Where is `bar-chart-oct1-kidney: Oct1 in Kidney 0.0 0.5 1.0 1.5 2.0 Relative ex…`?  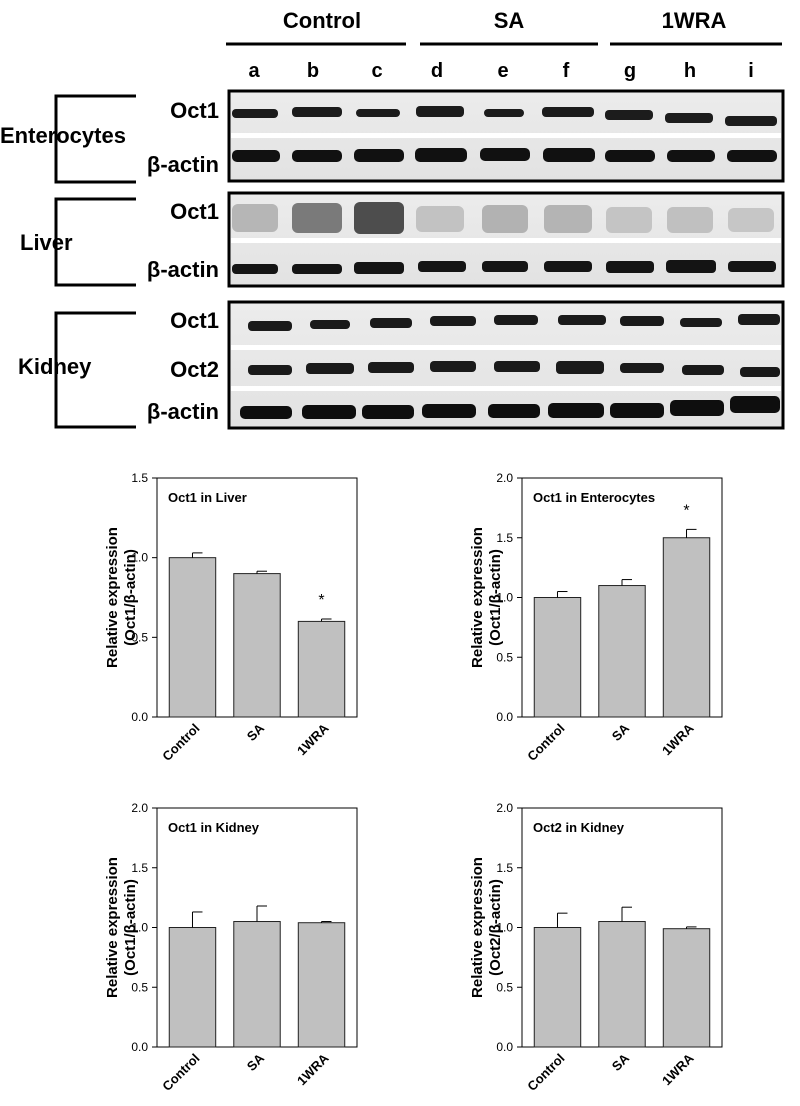
bar-chart-oct1-kidney: Oct1 in Kidney 0.0 0.5 1.0 1.5 2.0 Relative ex… is located at coordinates (231, 947).